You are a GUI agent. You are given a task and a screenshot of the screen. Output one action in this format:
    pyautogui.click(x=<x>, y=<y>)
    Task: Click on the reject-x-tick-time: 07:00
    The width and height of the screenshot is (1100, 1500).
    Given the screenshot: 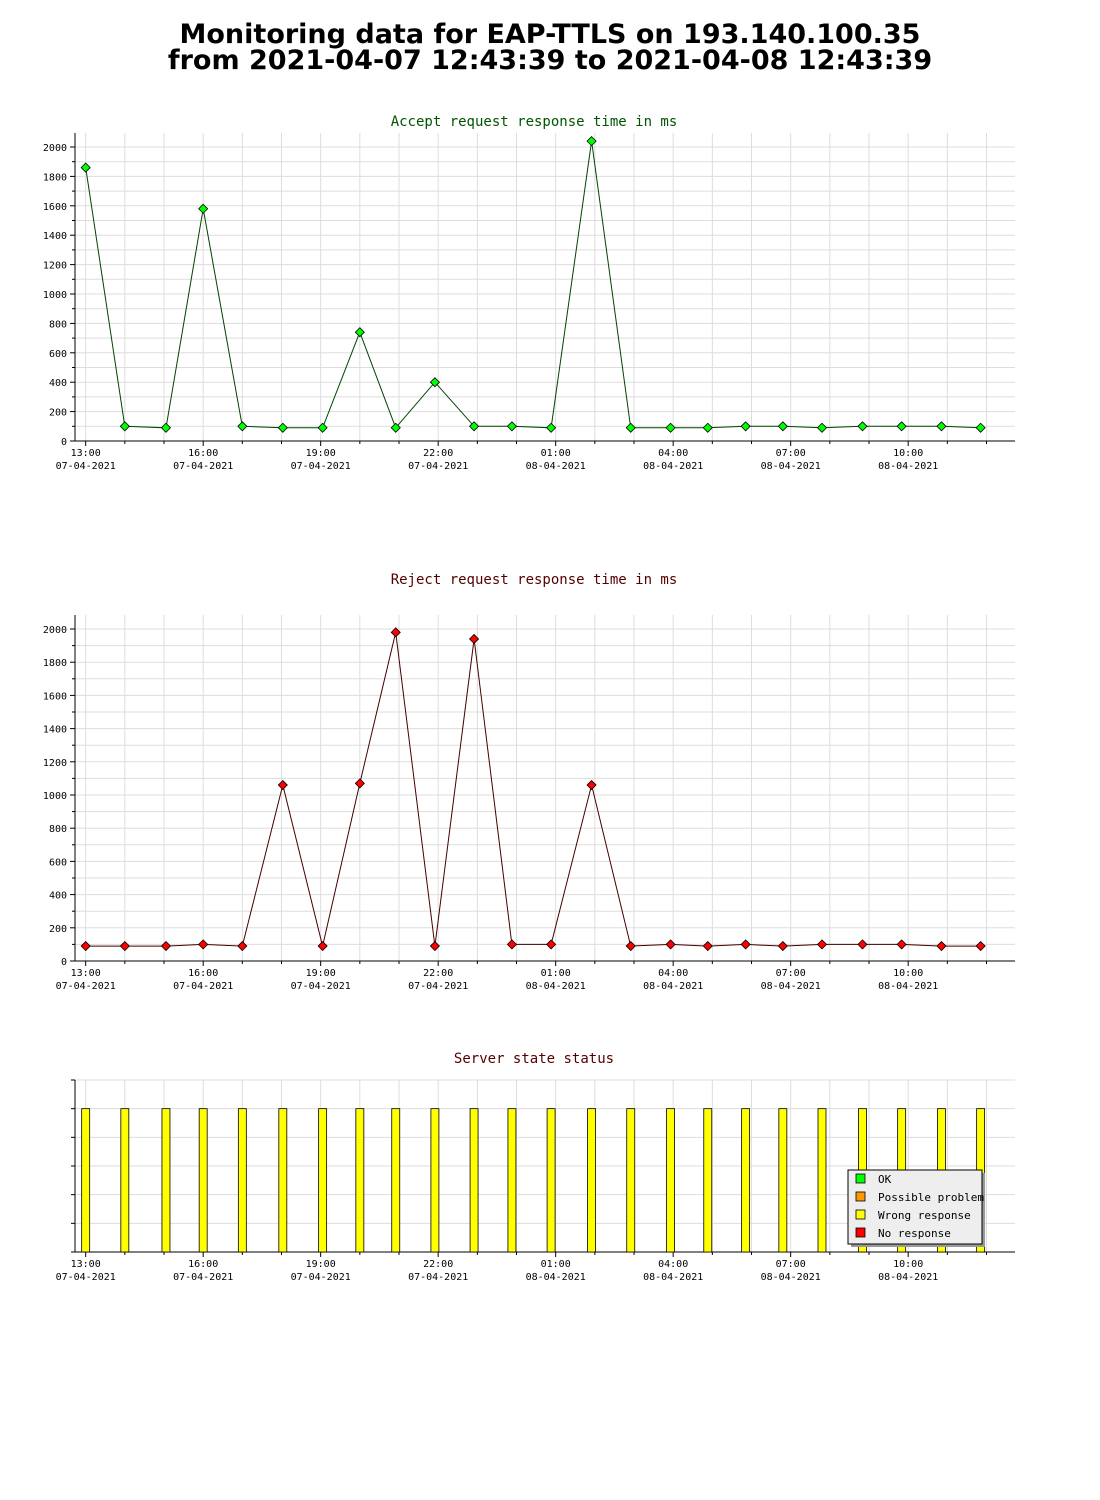 What is the action you would take?
    pyautogui.click(x=791, y=973)
    